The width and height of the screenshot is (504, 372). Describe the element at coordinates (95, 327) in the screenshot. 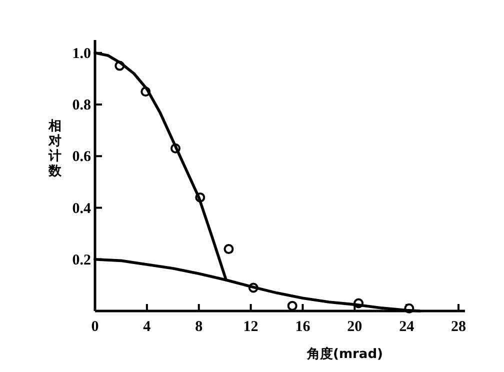

I see `x-tick-label: 0` at that location.